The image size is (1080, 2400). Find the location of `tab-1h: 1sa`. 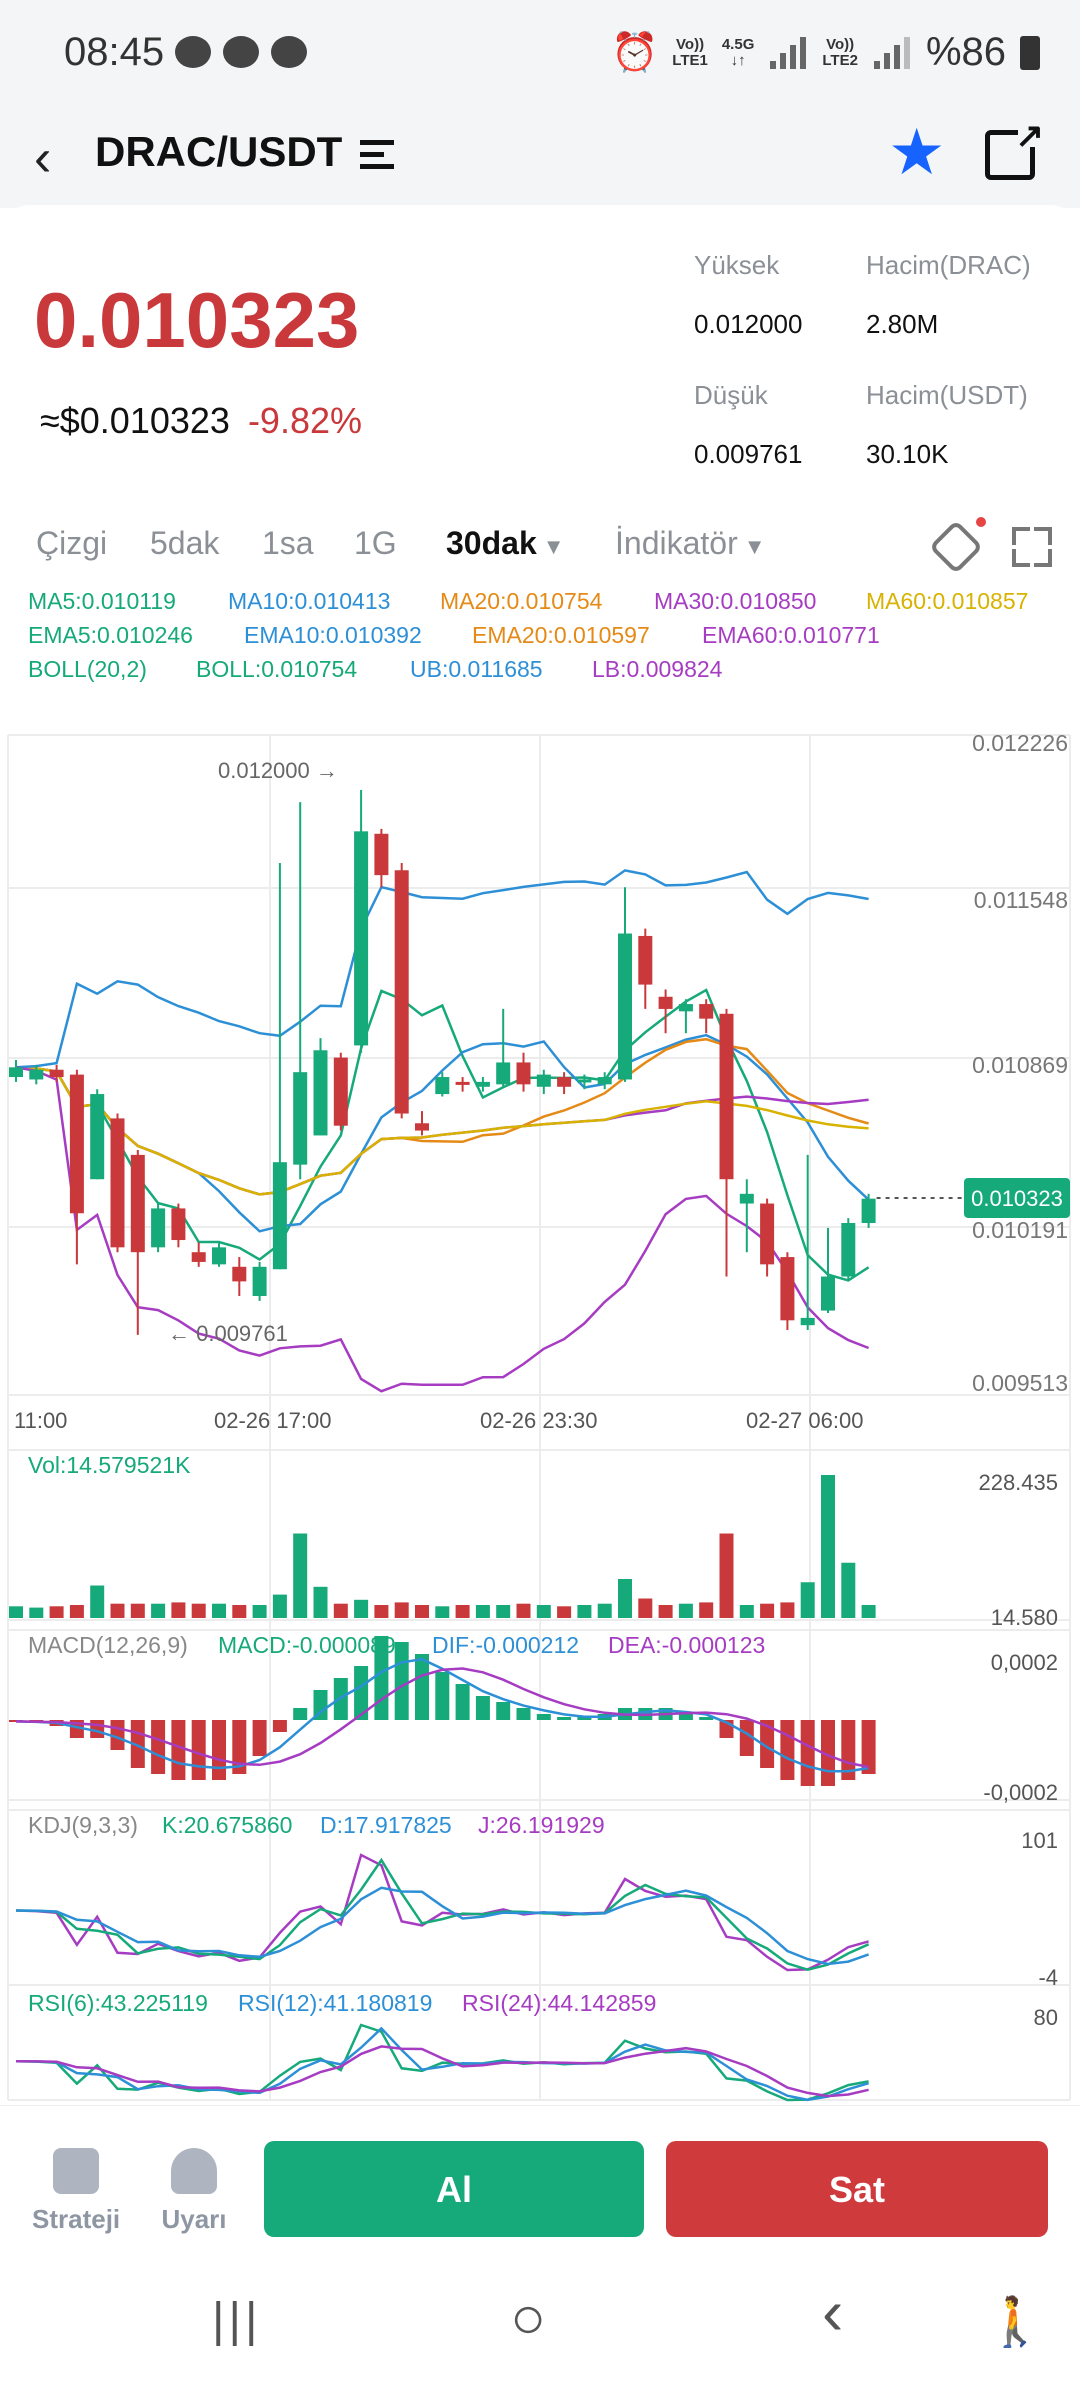

tab-1h: 1sa is located at coordinates (288, 543).